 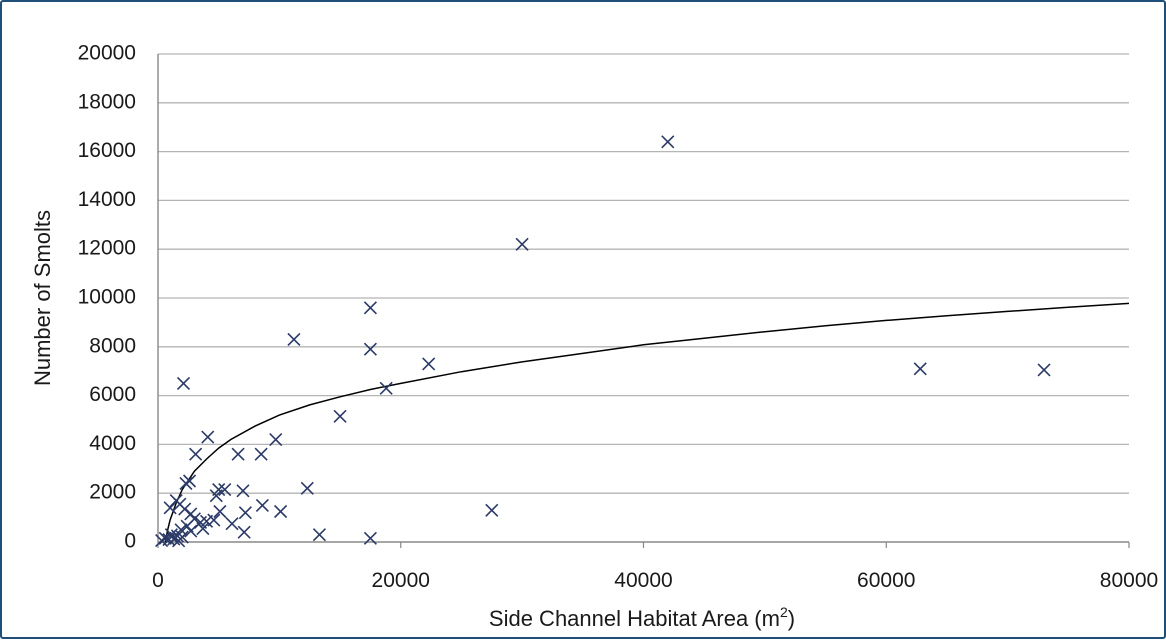 I want to click on y-tick-label: 2000, so click(x=112, y=492).